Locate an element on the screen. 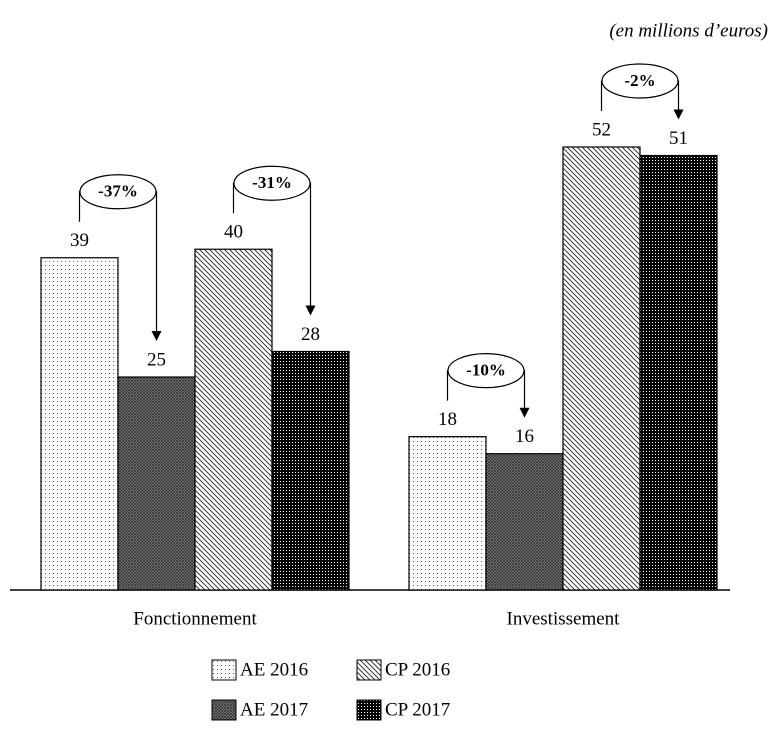  data-label: 40 is located at coordinates (233, 232).